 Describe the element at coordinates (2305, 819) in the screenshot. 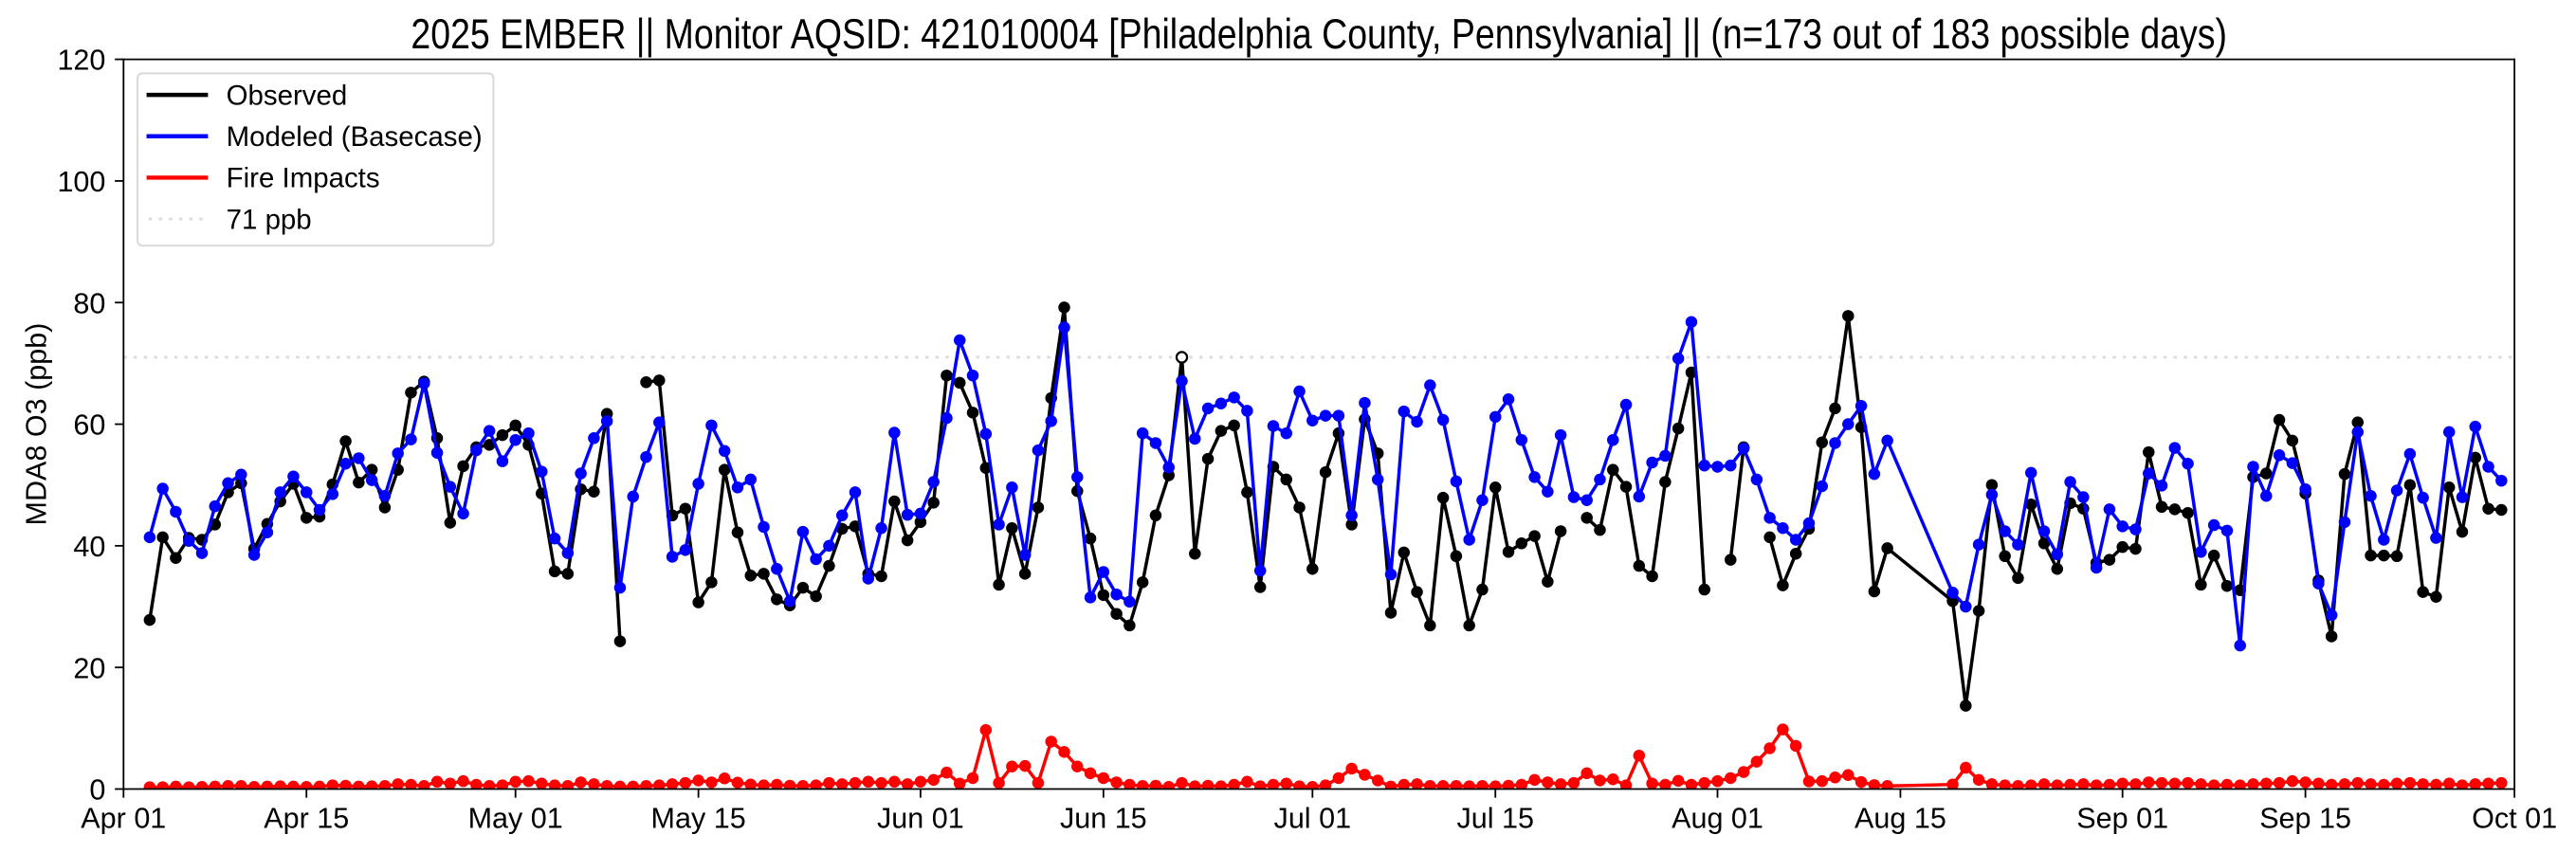

I see `svg-text: Sep 15` at that location.